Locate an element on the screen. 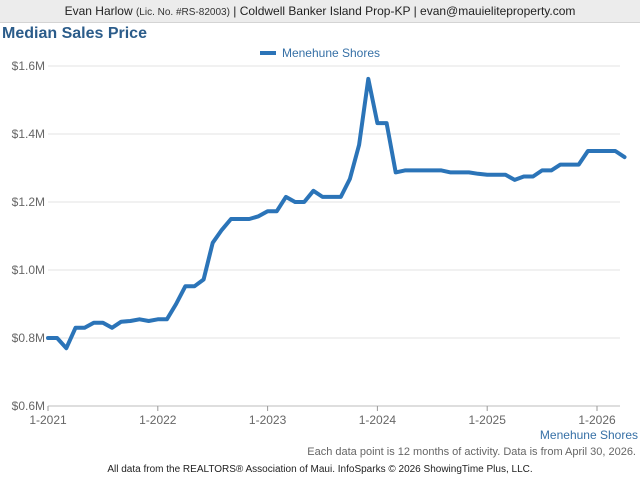  legend-swatch is located at coordinates (267, 52).